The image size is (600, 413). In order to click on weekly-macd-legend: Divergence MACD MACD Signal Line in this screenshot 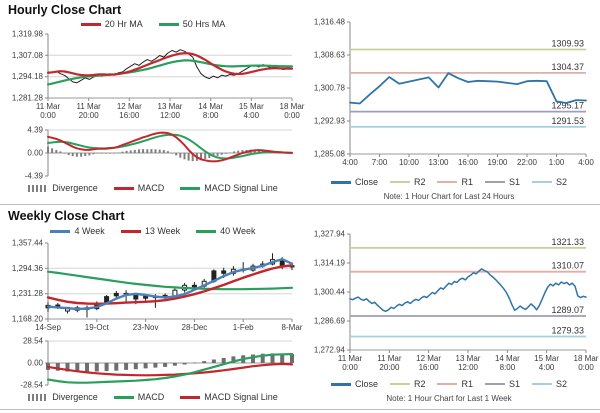, I will do `click(153, 397)`.